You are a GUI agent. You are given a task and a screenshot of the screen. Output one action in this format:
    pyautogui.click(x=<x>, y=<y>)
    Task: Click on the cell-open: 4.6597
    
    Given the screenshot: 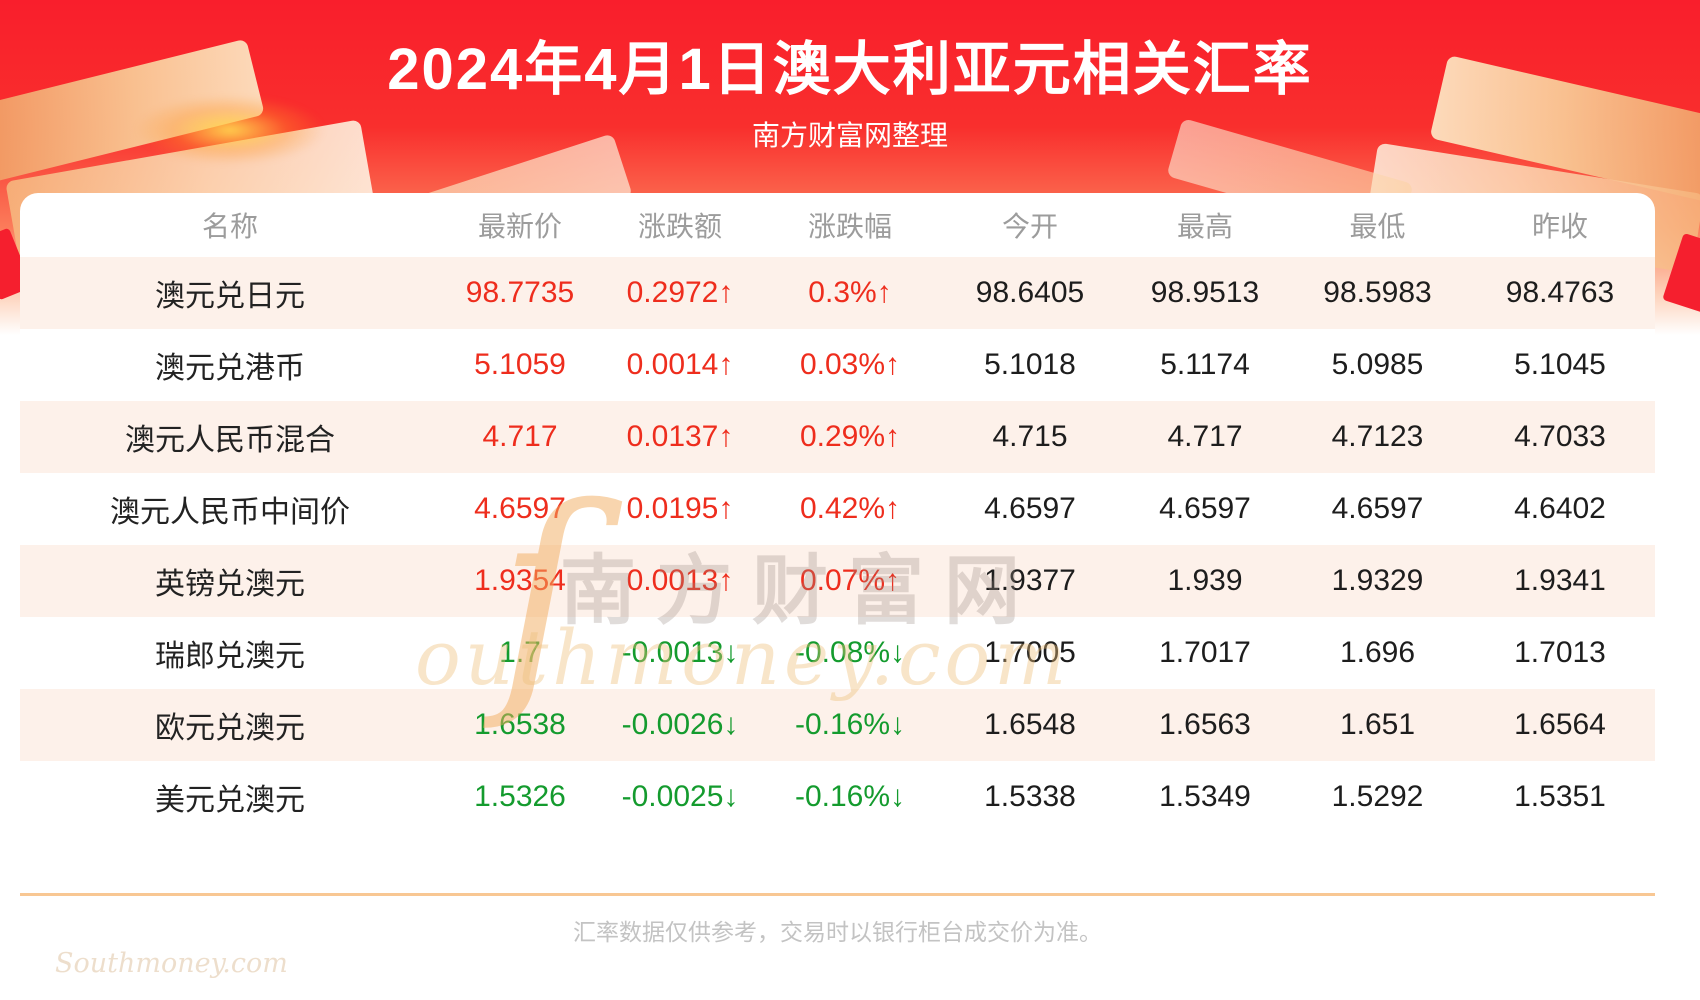 What is the action you would take?
    pyautogui.click(x=1030, y=508)
    